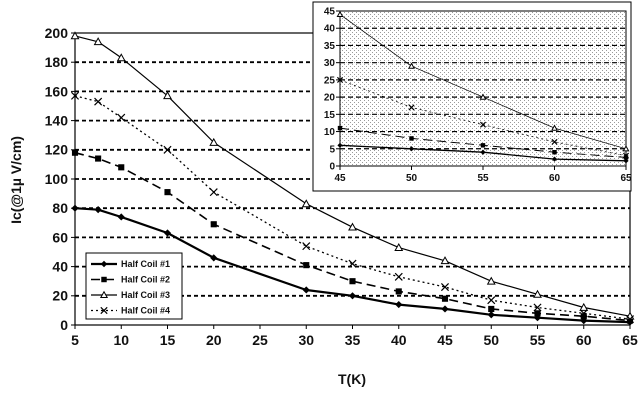  I want to click on legend-item-half-coil-1: Half Coil #1, so click(130, 264).